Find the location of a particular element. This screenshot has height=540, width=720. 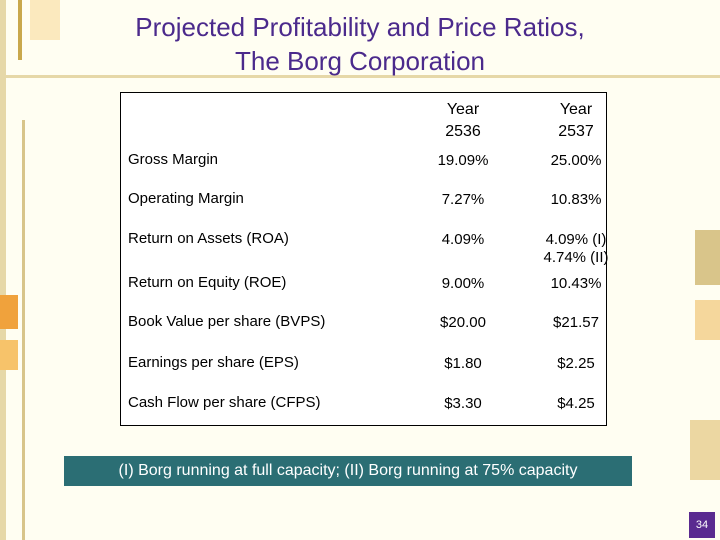

cell-2536: 19.09% is located at coordinates (463, 160).